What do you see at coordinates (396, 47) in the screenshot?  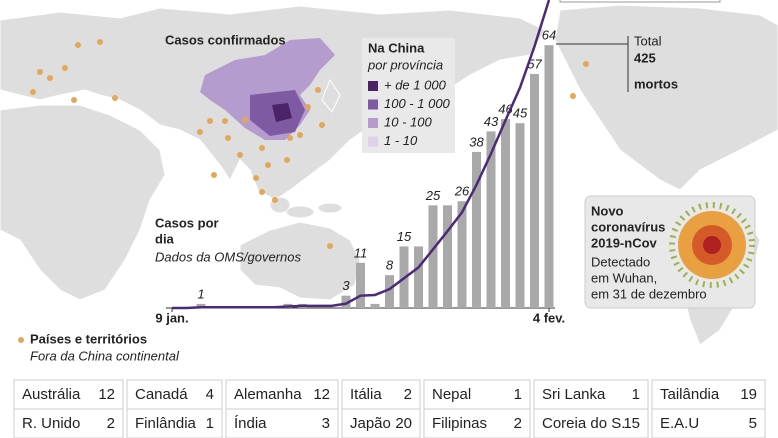 I see `legend-title: Na China` at bounding box center [396, 47].